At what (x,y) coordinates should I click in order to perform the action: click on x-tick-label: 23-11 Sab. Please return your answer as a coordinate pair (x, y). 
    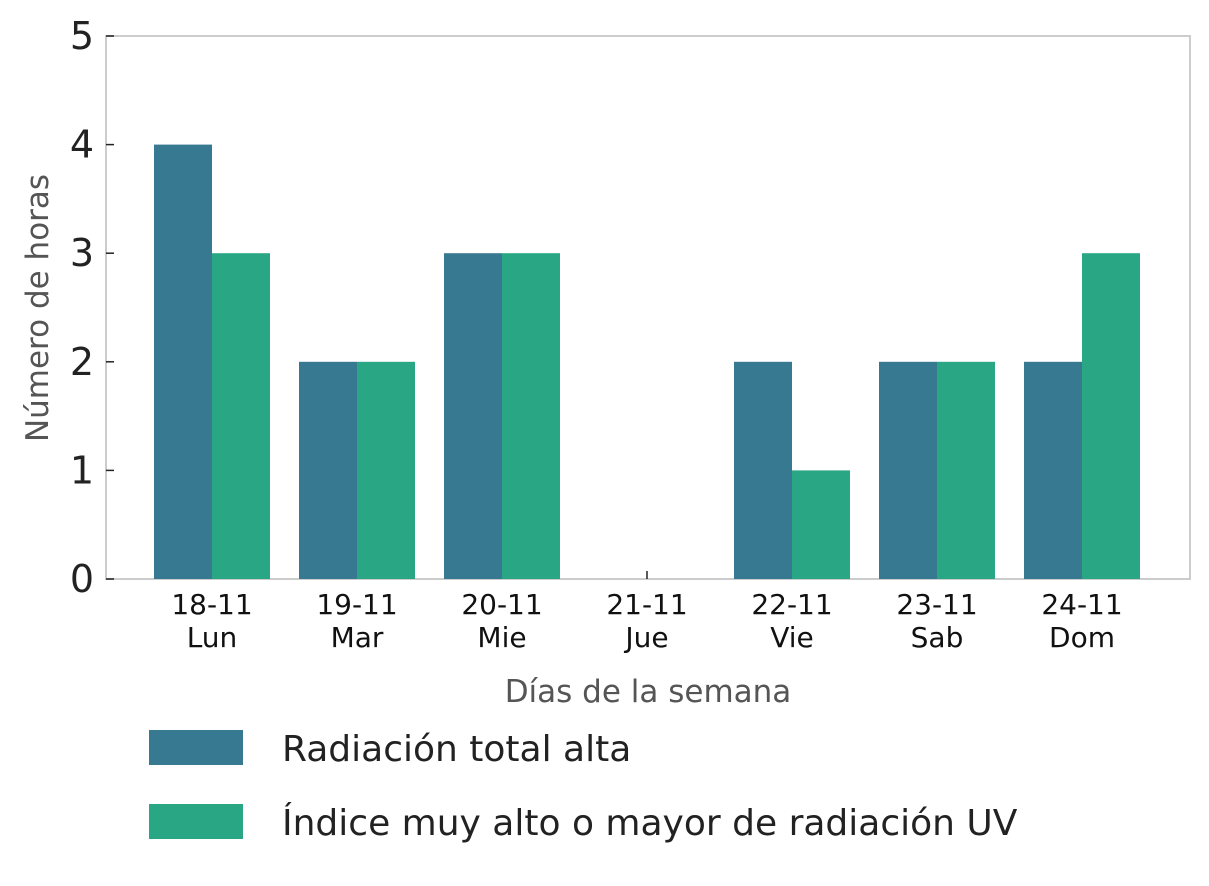
    Looking at the image, I should click on (936, 621).